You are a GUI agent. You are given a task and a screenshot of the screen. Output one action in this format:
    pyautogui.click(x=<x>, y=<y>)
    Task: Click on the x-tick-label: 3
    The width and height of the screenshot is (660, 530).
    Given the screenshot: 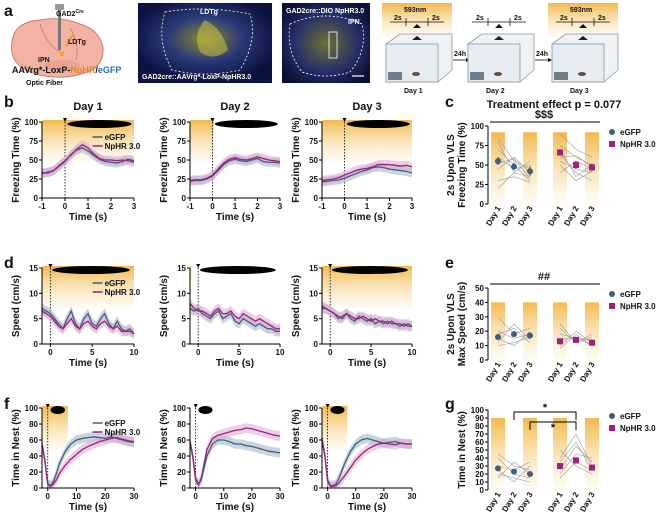 What is the action you would take?
    pyautogui.click(x=134, y=206)
    